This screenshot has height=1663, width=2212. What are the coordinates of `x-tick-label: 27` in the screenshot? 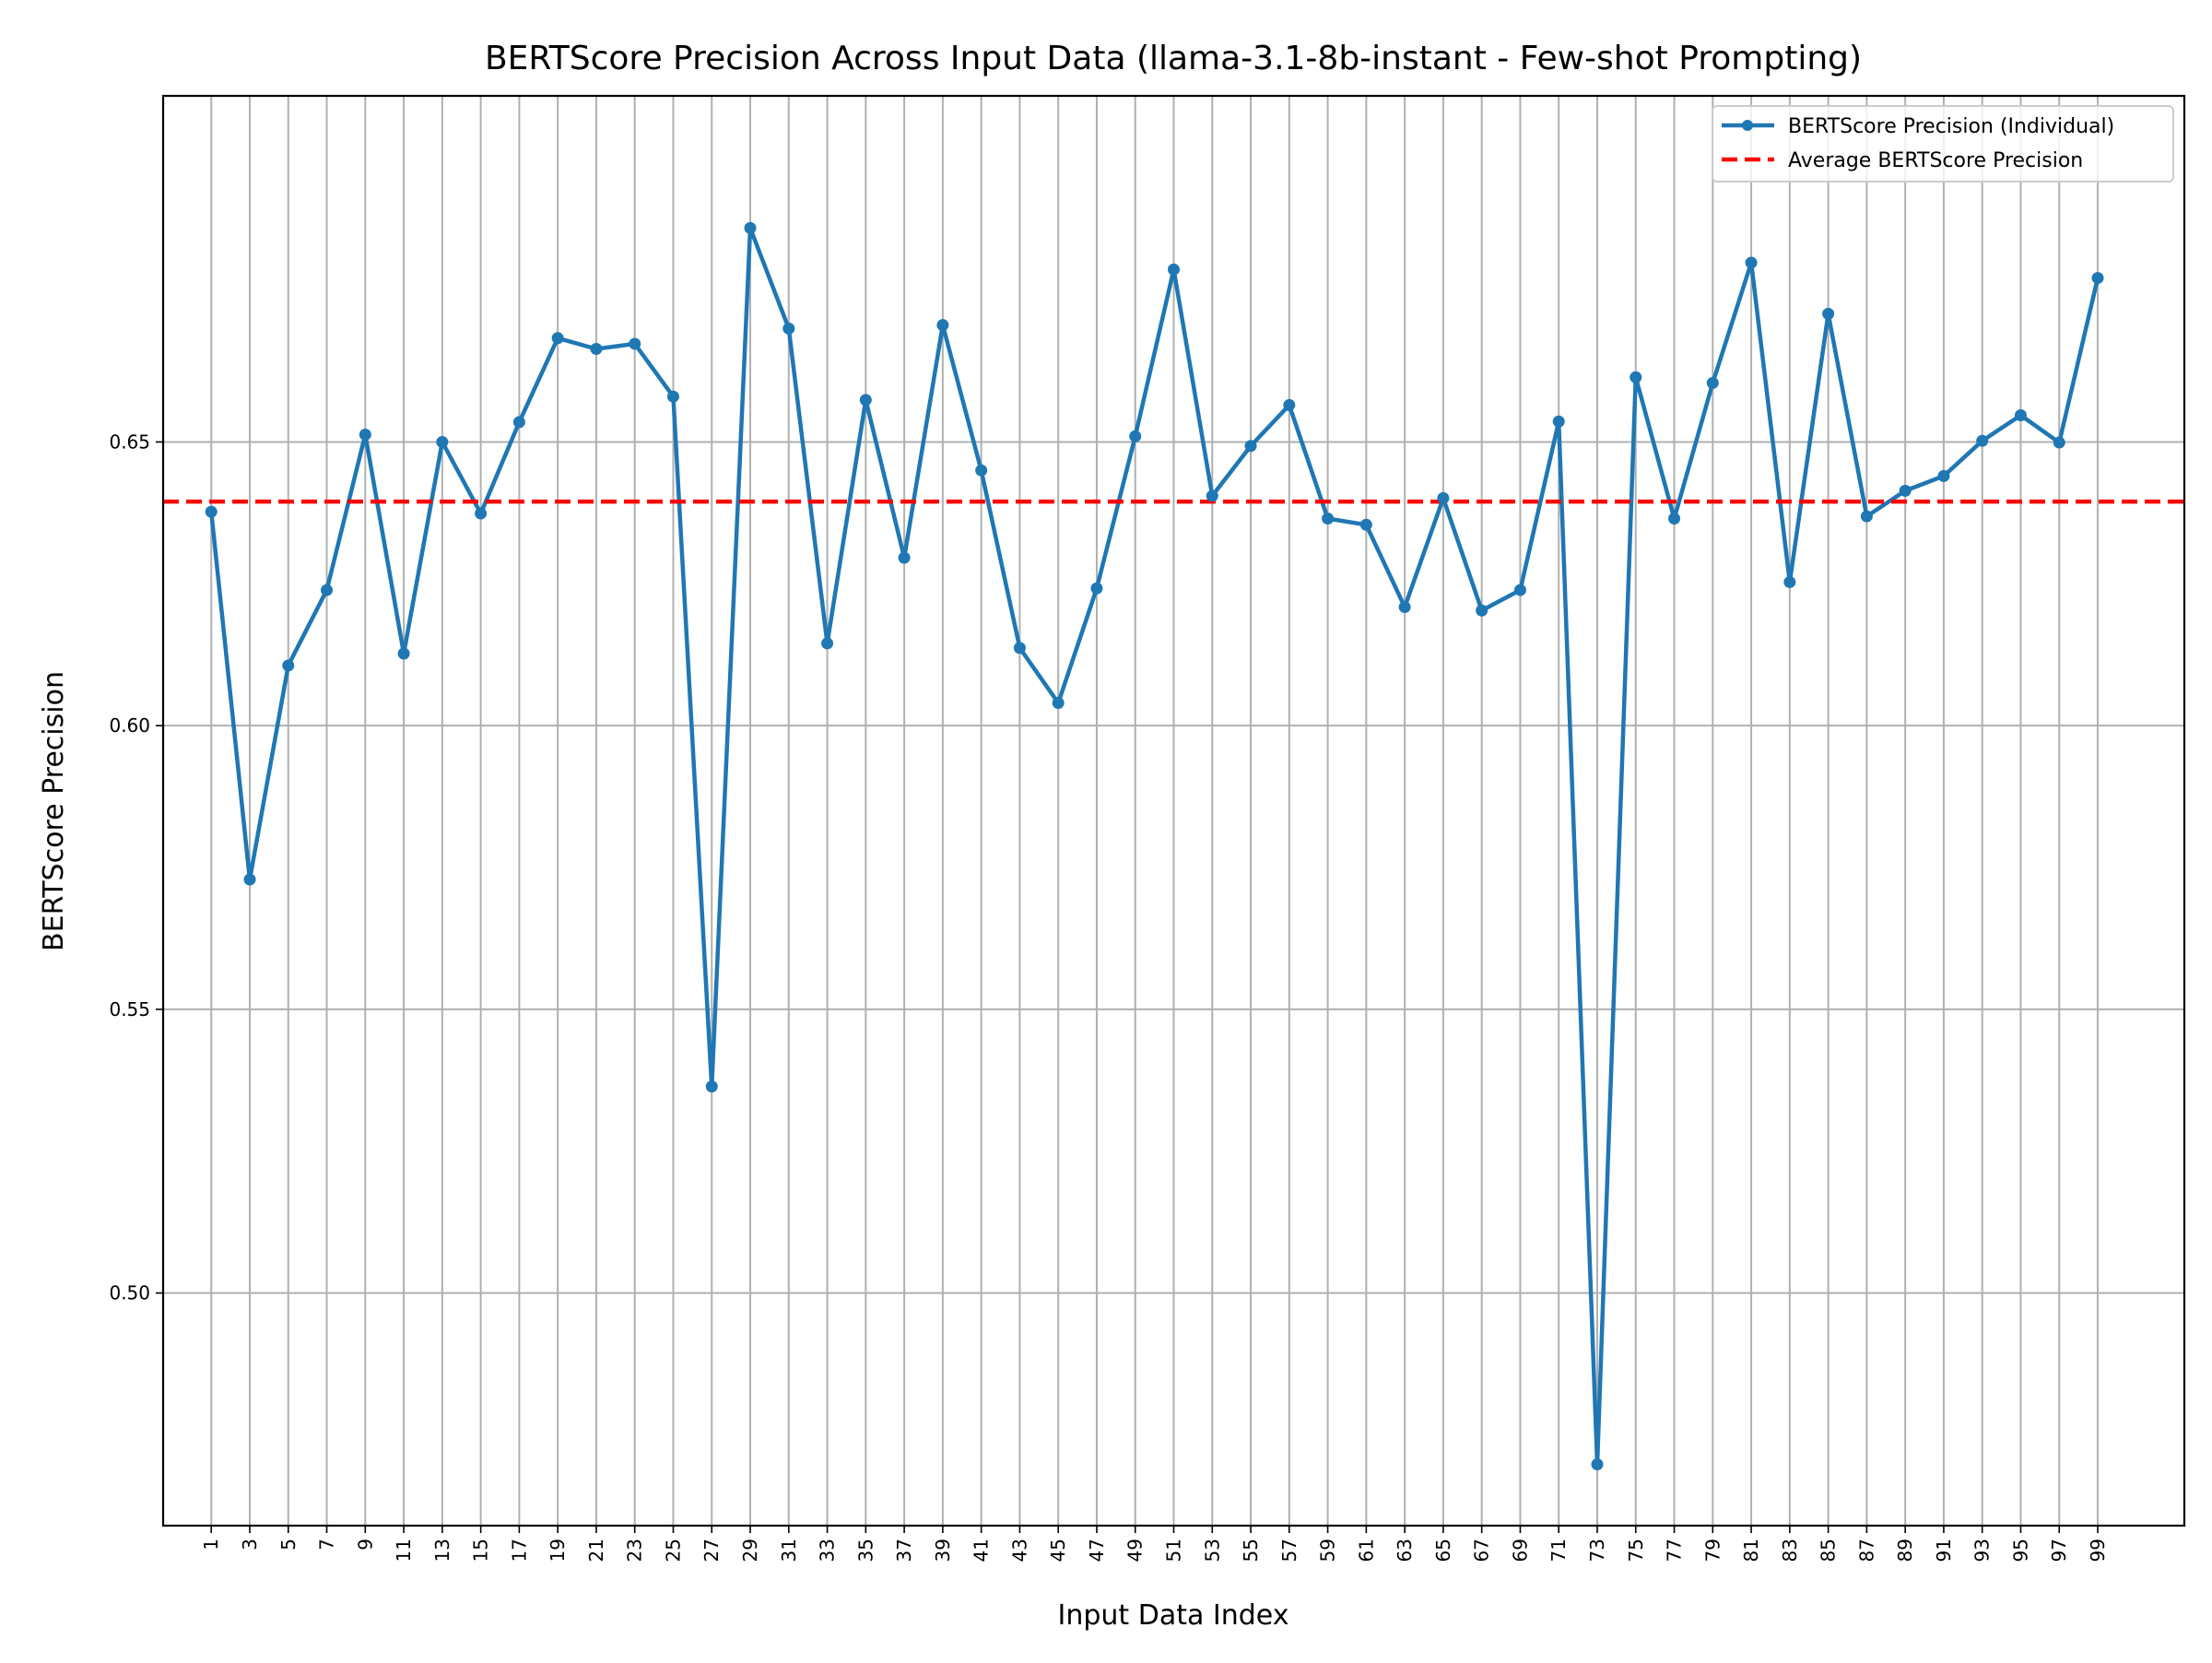 It's located at (711, 1550).